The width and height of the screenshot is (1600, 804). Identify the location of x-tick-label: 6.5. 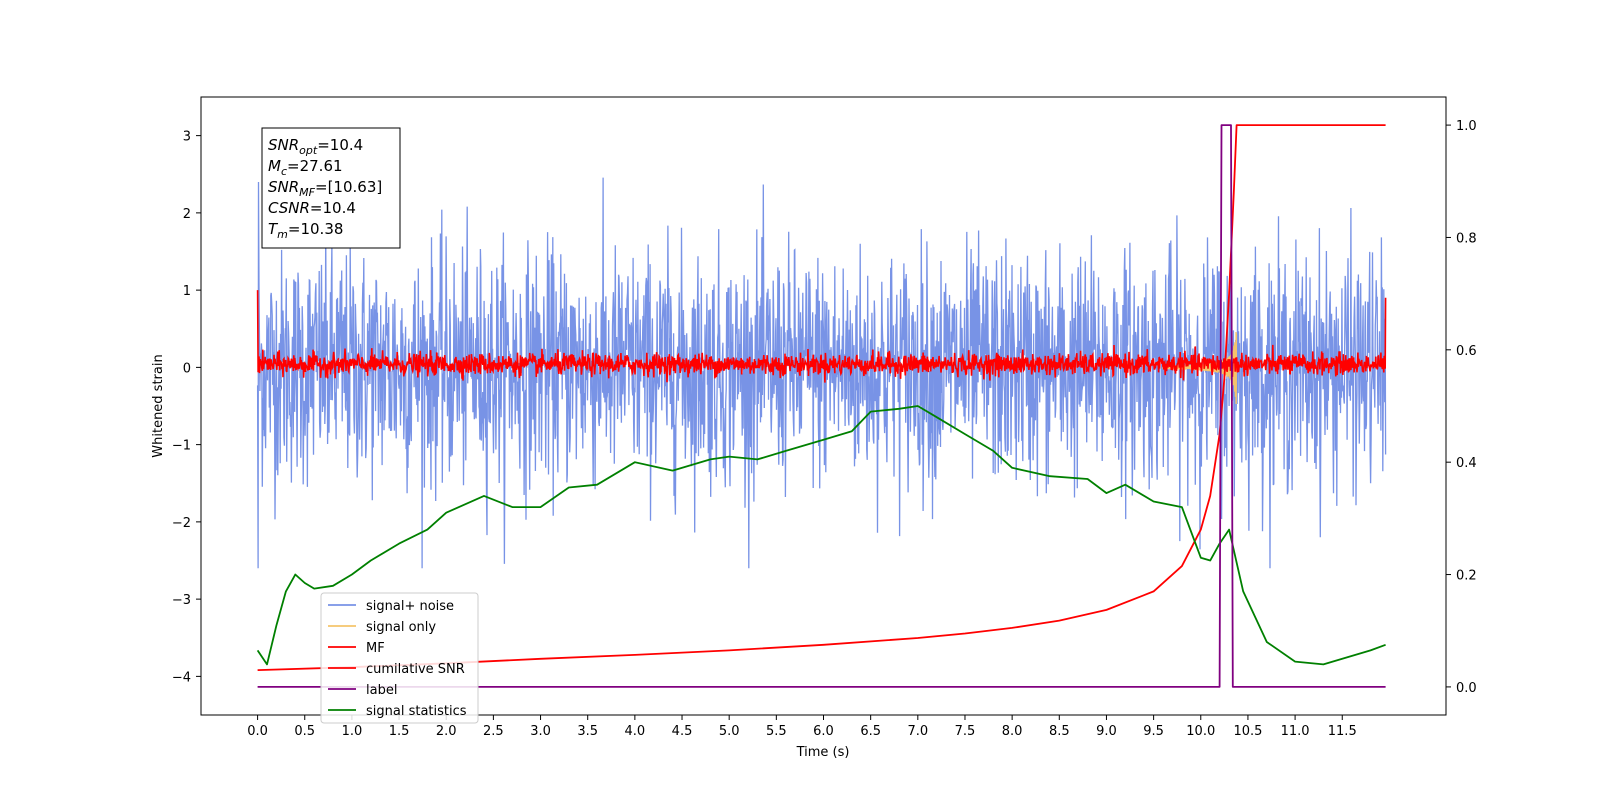
(870, 731).